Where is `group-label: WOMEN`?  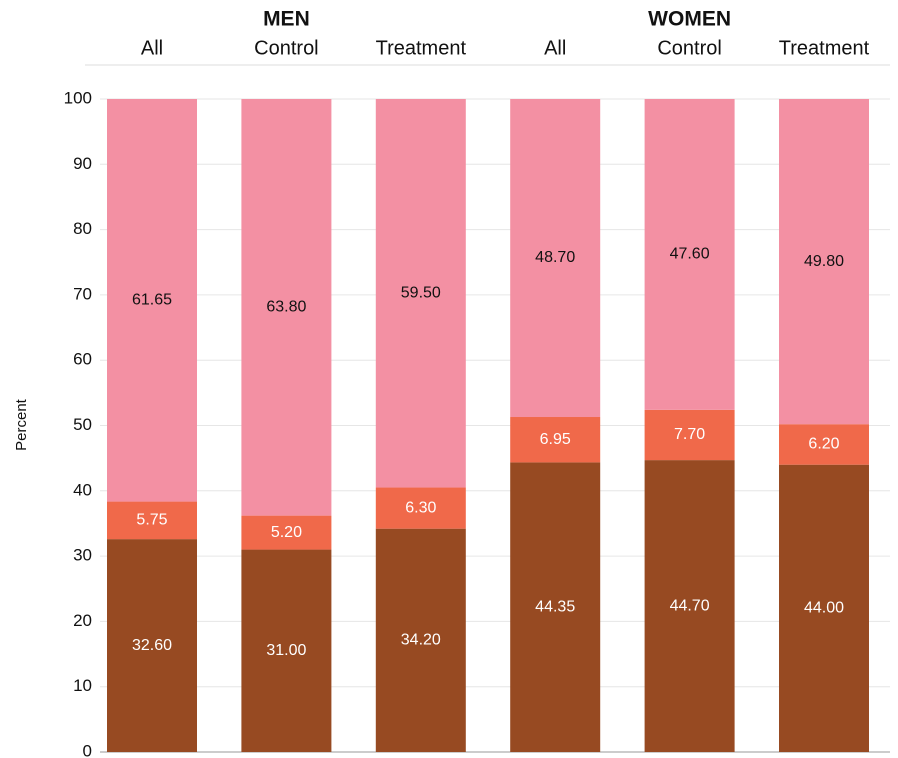 group-label: WOMEN is located at coordinates (689, 19).